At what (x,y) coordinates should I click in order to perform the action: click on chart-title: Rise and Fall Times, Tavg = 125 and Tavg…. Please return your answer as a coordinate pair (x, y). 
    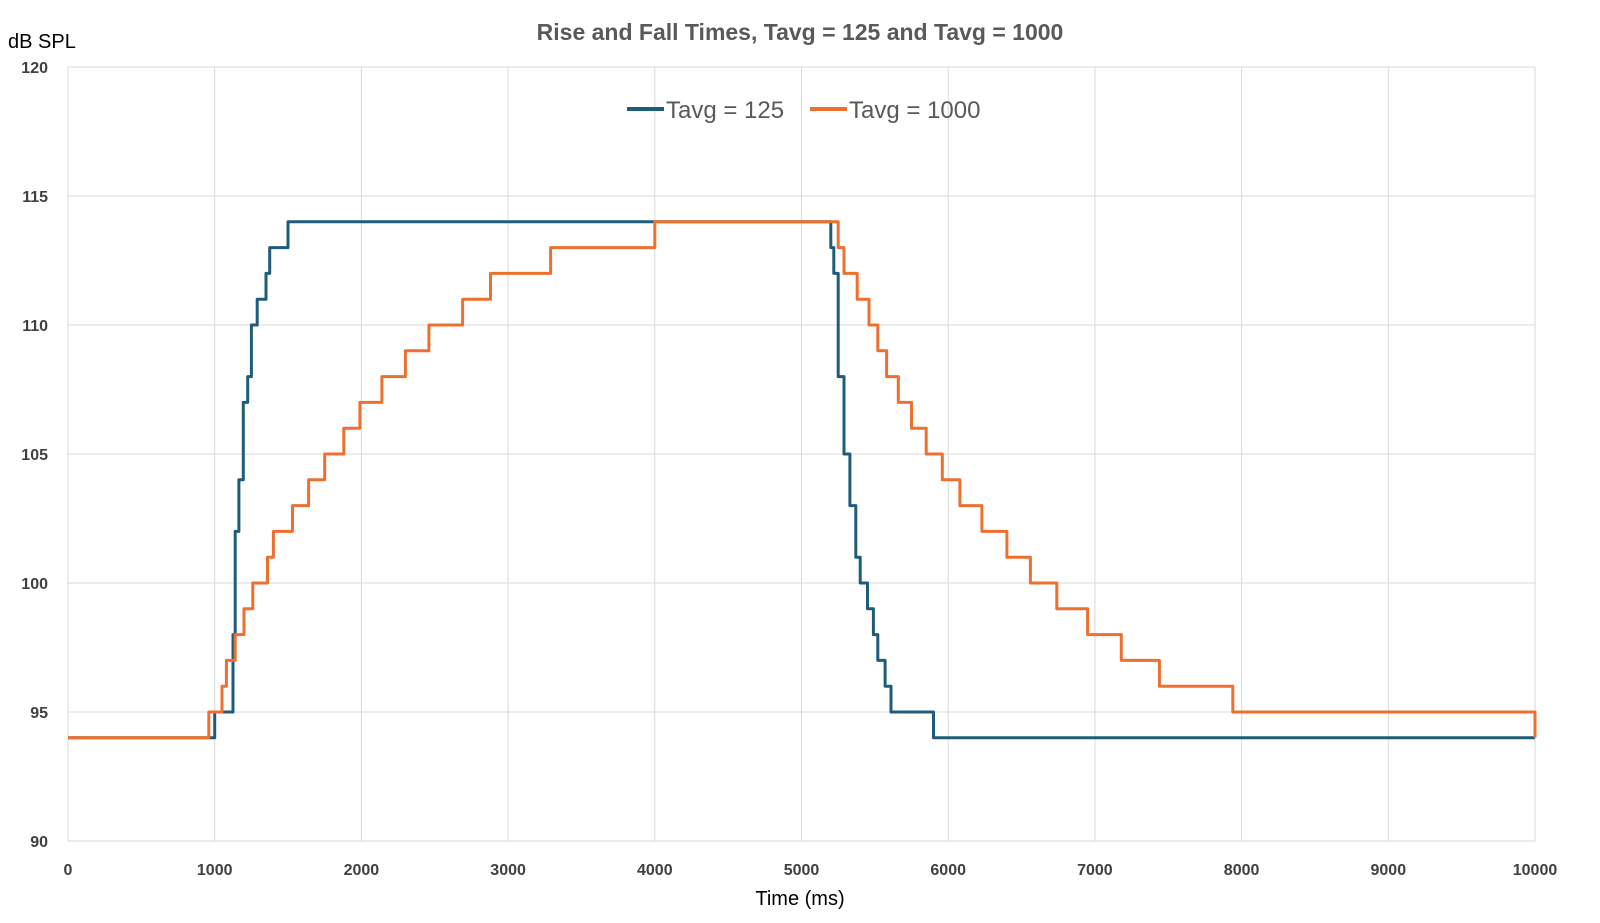
    Looking at the image, I should click on (800, 32).